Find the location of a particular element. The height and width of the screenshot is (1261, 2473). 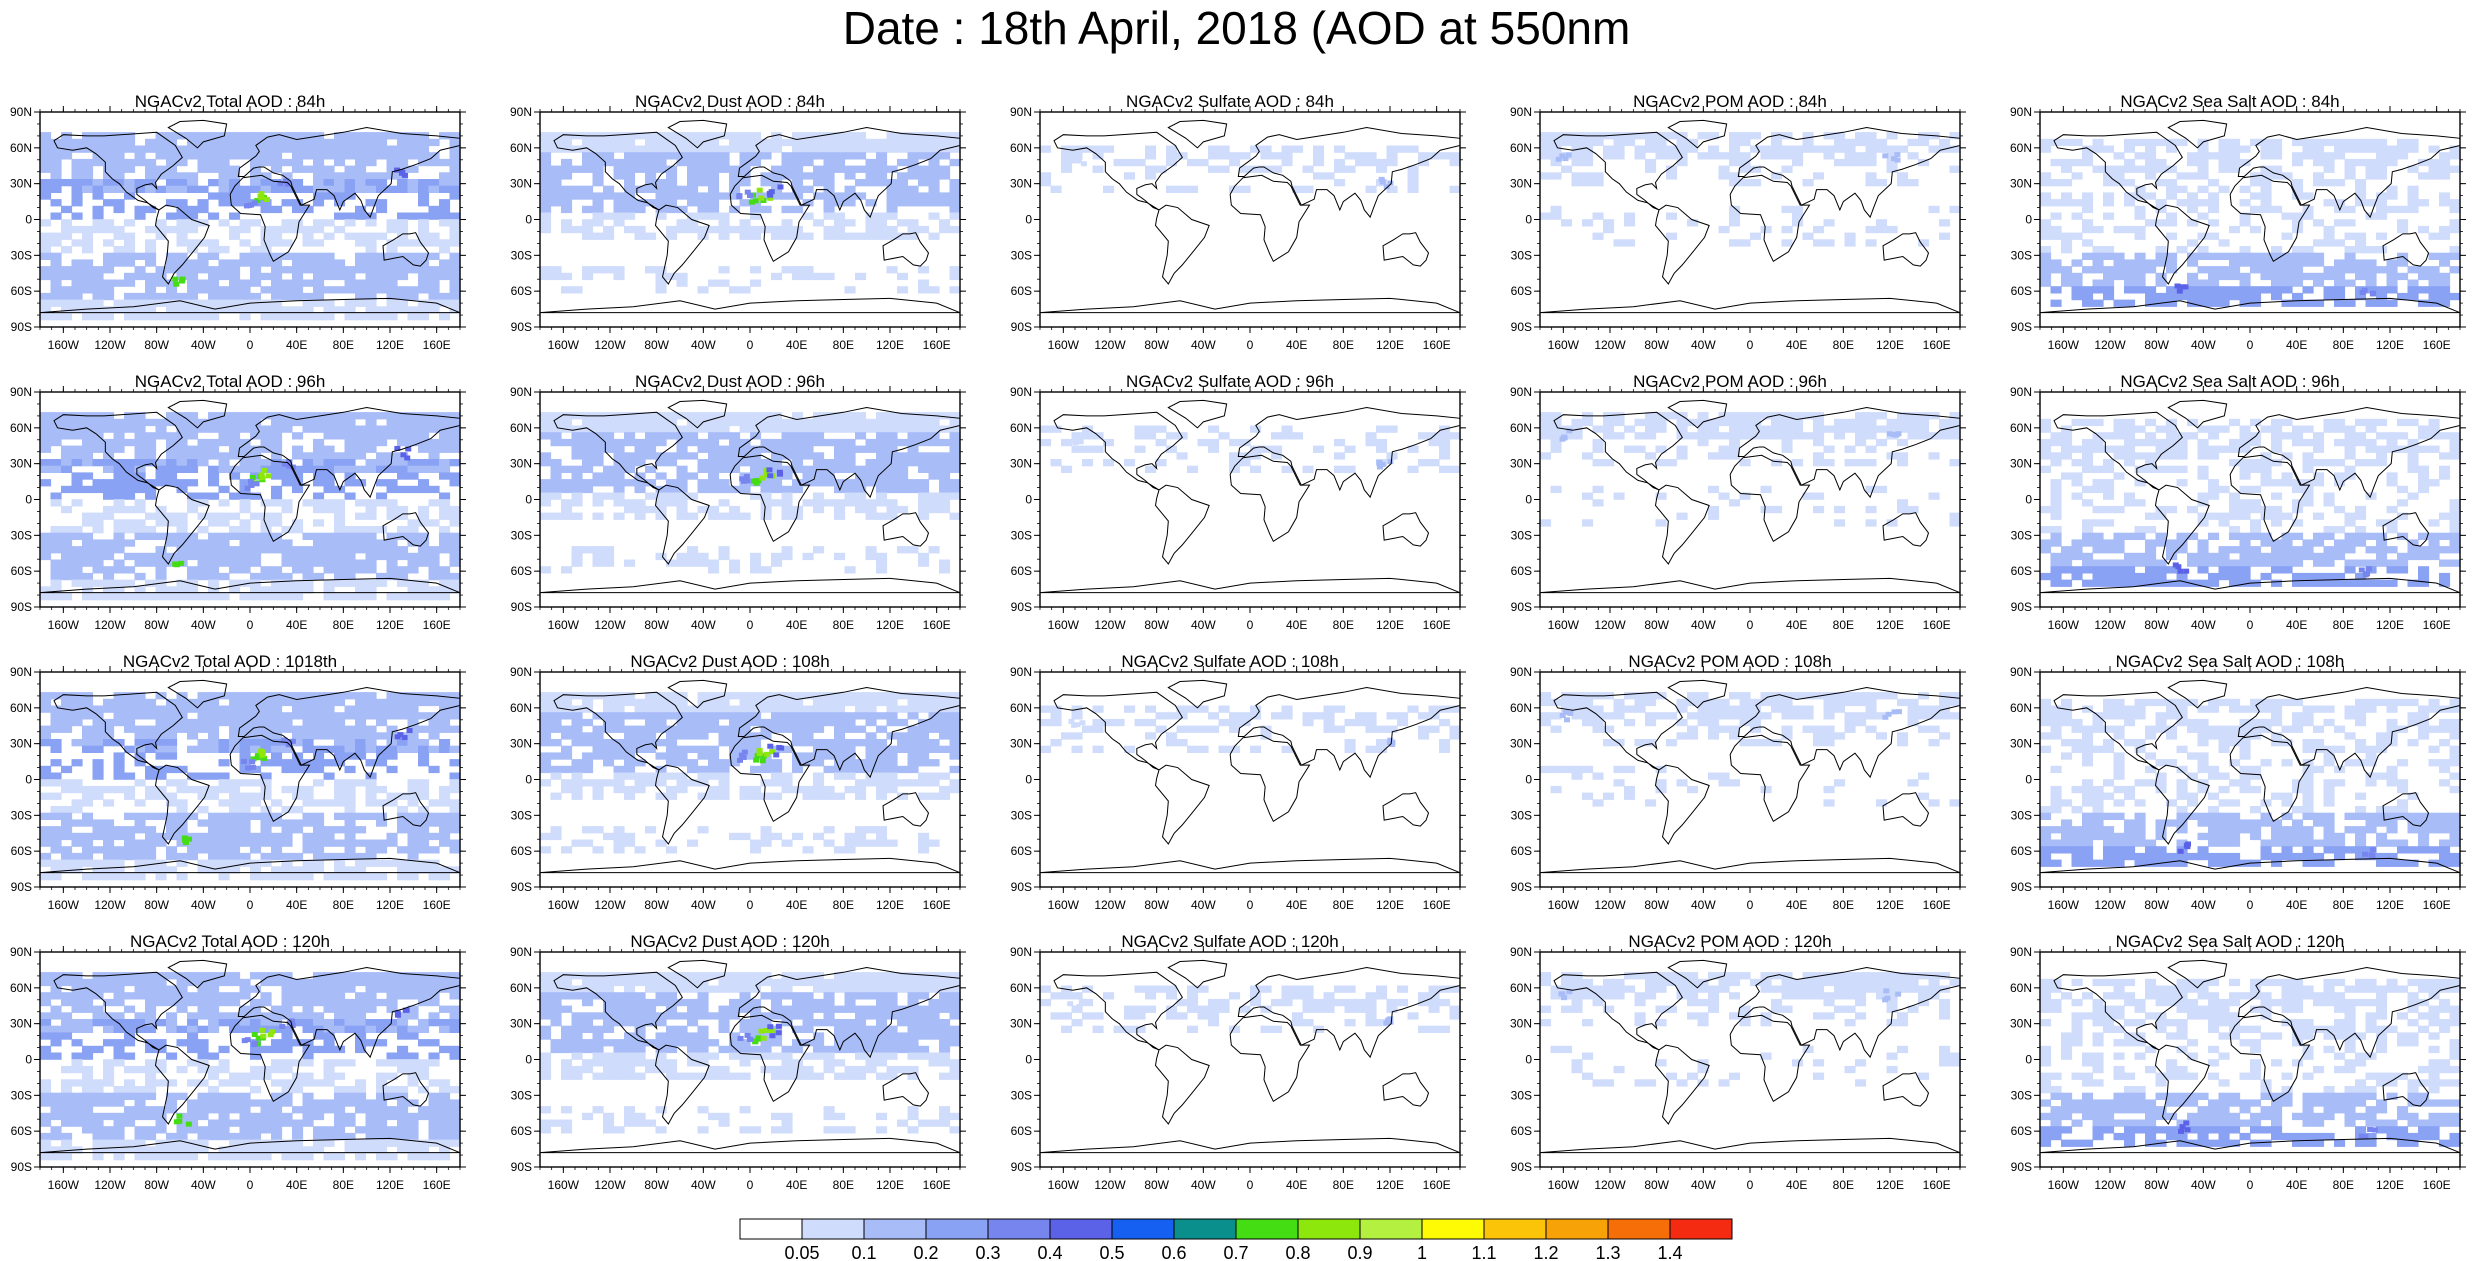

lon-label: 80E is located at coordinates (1343, 345).